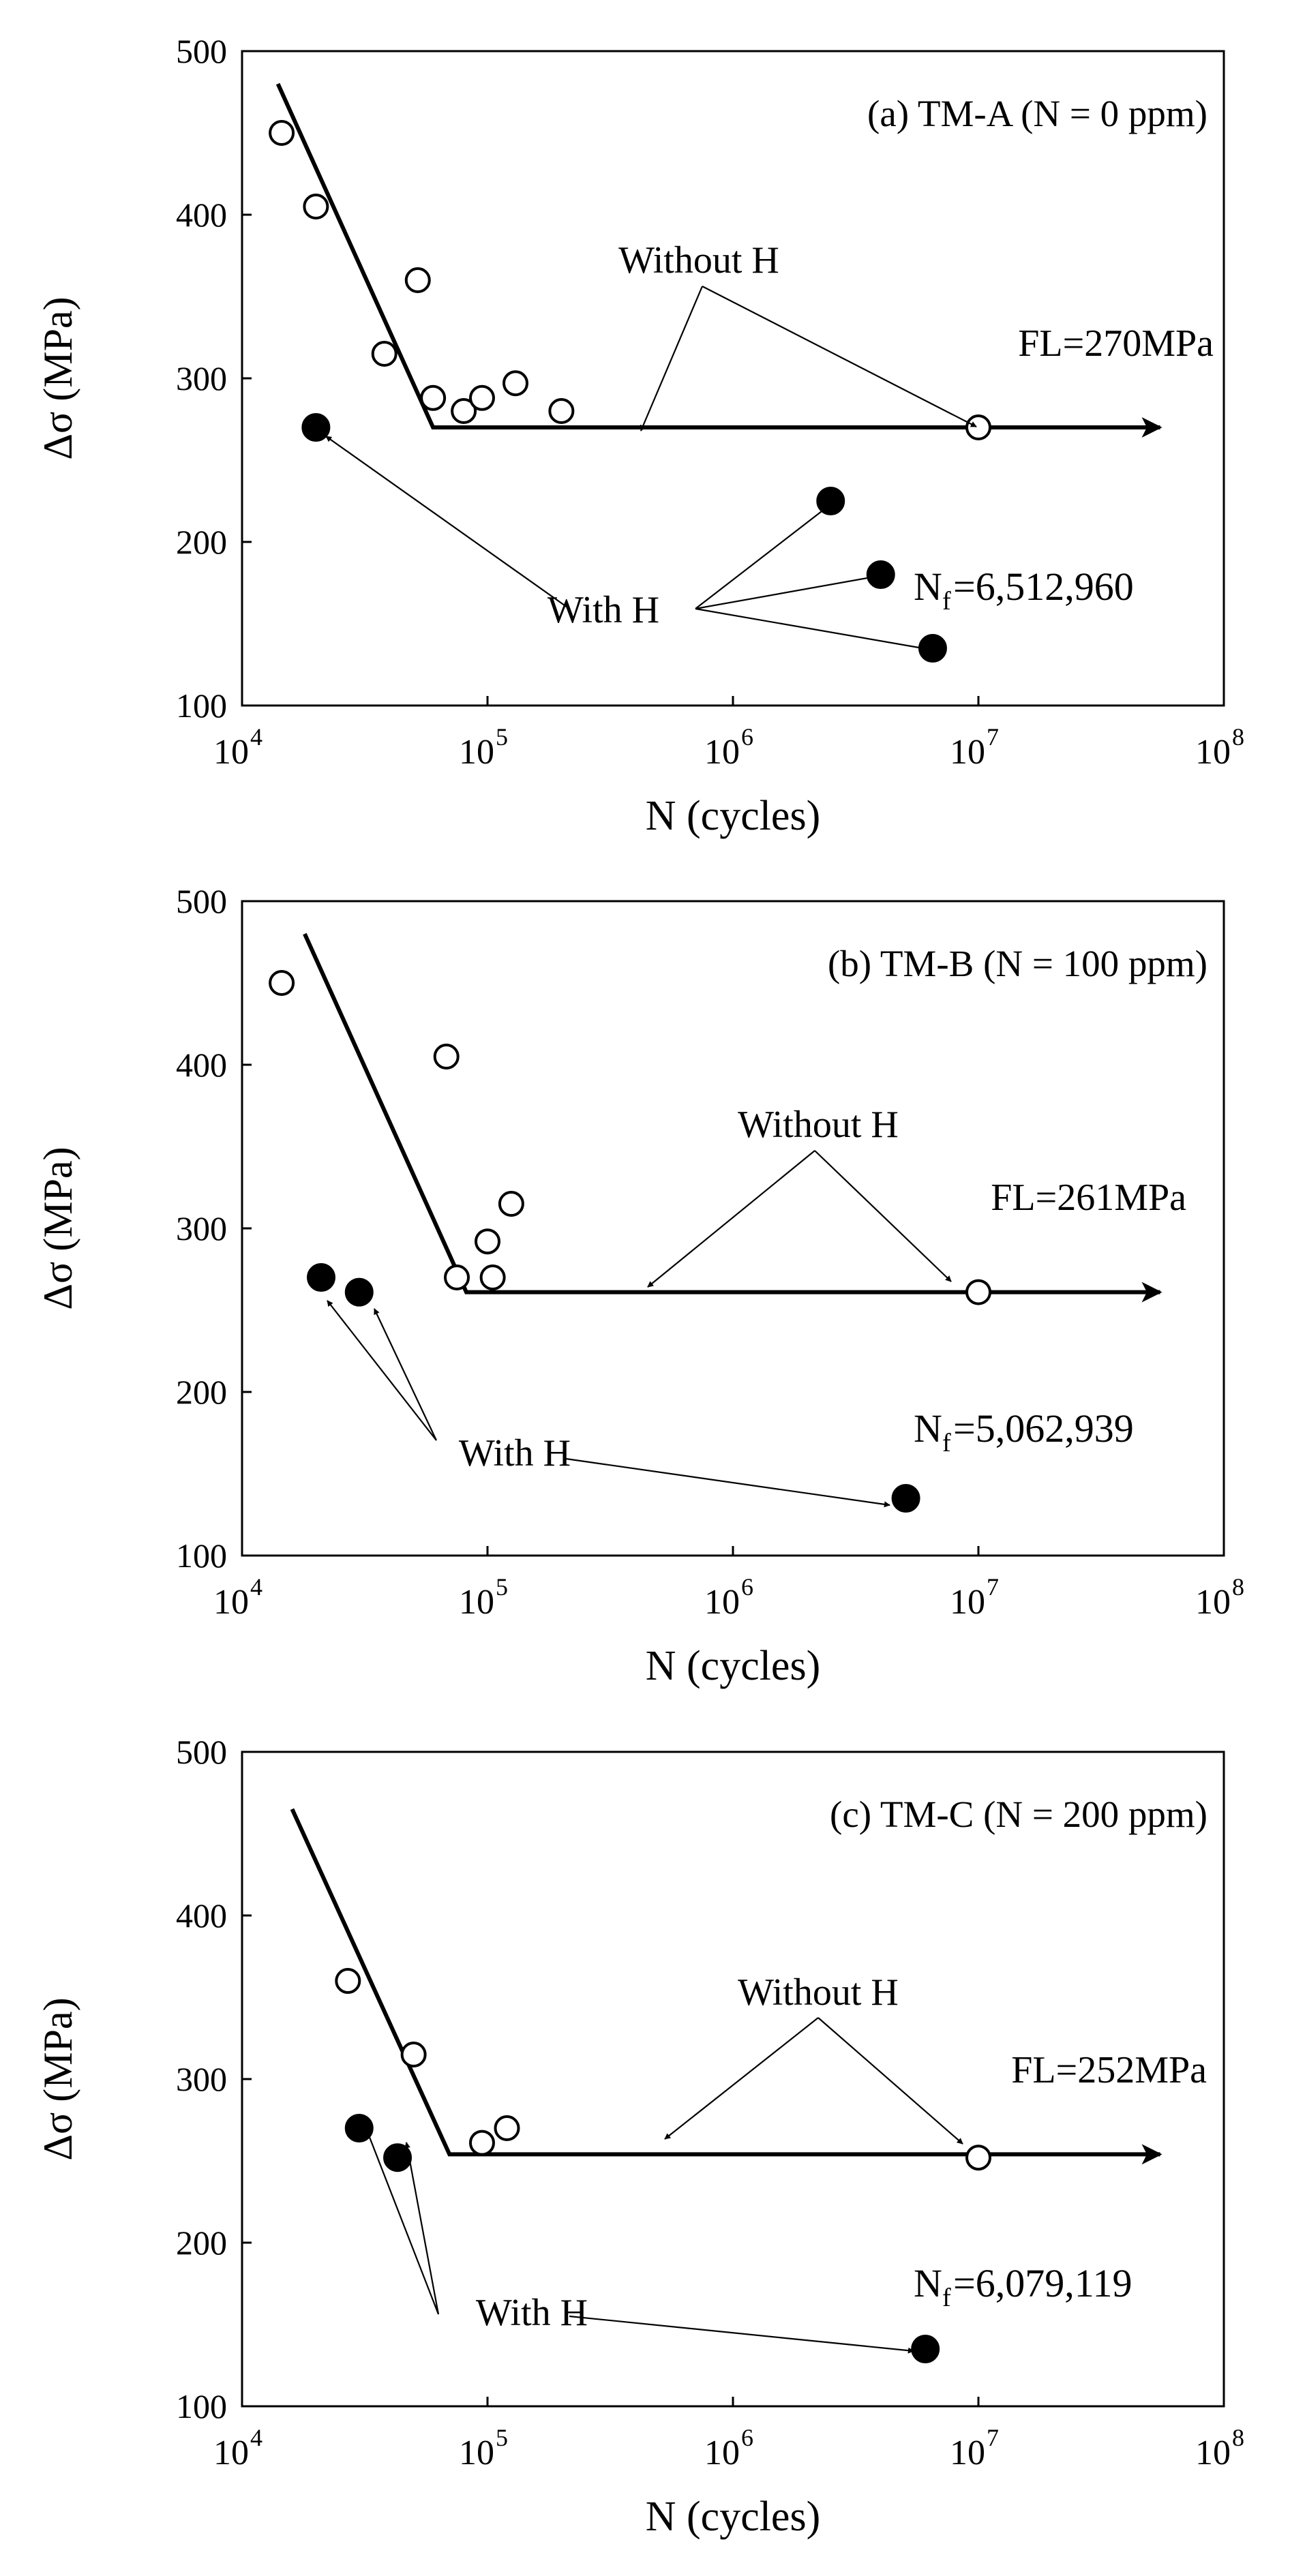  Describe the element at coordinates (1019, 1814) in the screenshot. I see `panel-title: (c) TM-C (N = 200 ppm)` at that location.